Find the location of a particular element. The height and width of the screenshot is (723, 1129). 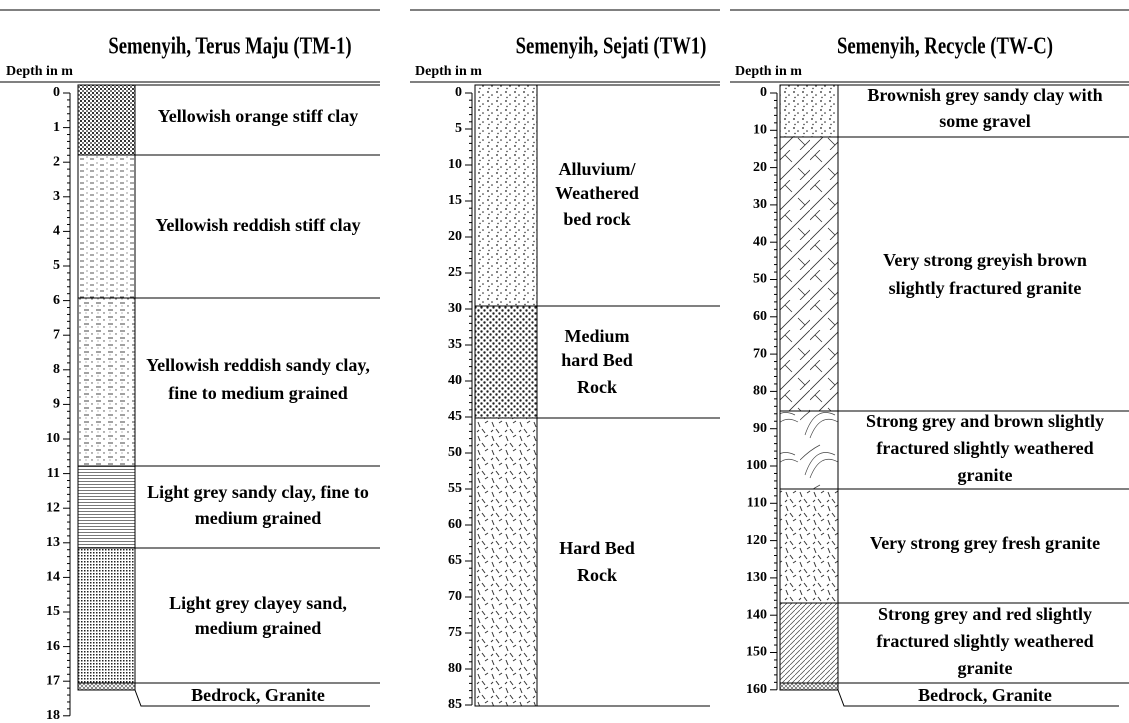

tick-label: 13 is located at coordinates (53, 542).